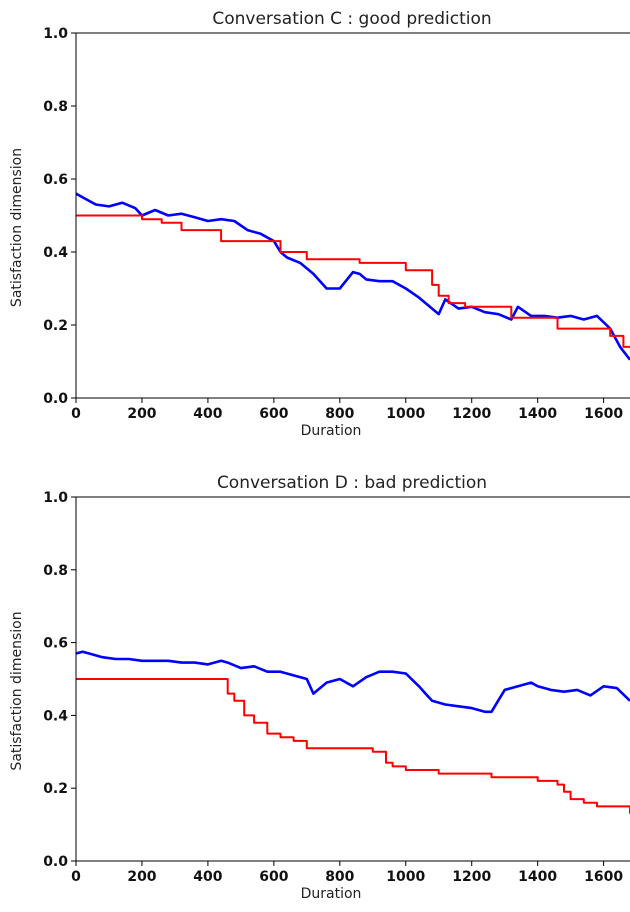 The width and height of the screenshot is (630, 912). I want to click on chart-title: Conversation C : good prediction, so click(351, 19).